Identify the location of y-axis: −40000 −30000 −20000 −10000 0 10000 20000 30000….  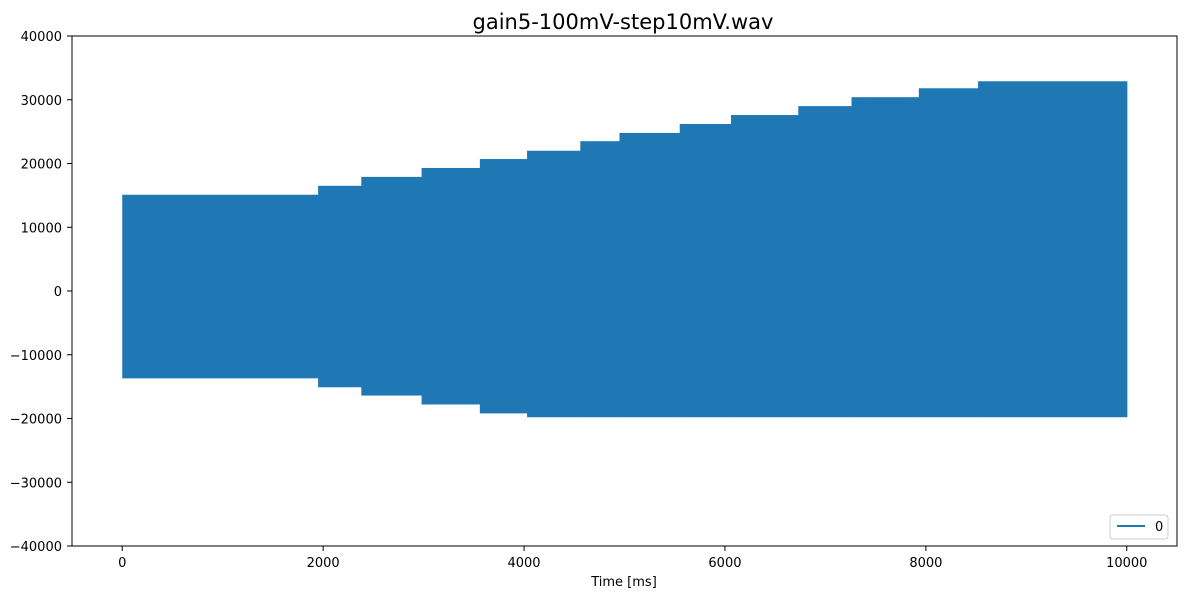
(41, 292).